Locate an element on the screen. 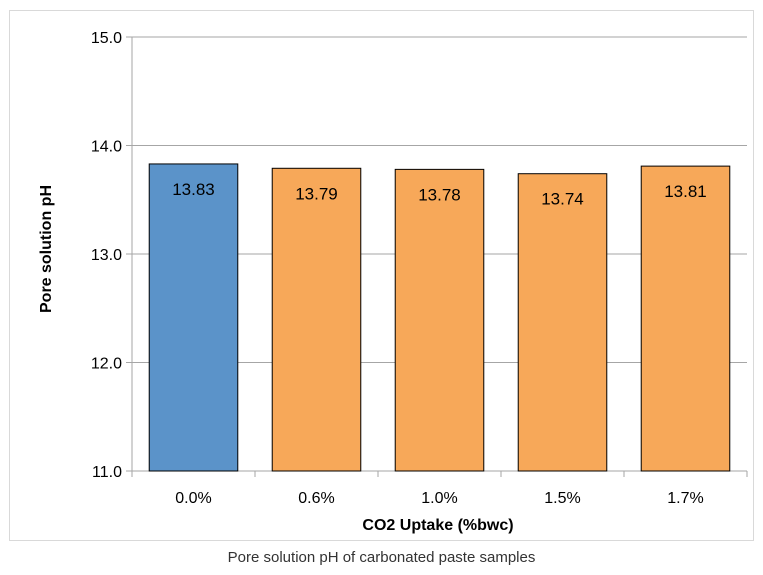 The width and height of the screenshot is (763, 575). data-label: 13.83 is located at coordinates (193, 189).